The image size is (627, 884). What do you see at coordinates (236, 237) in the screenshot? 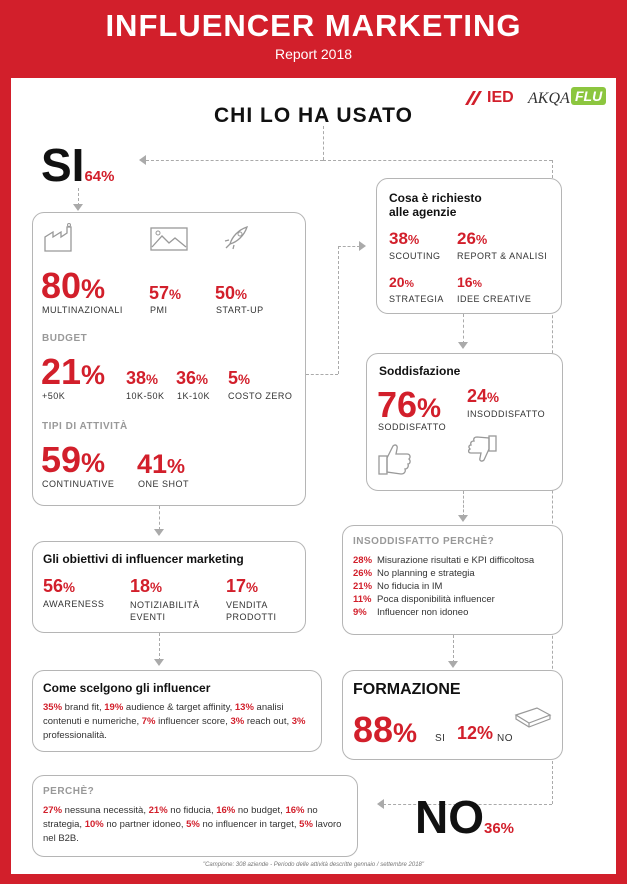
I see `rocket-icon` at bounding box center [236, 237].